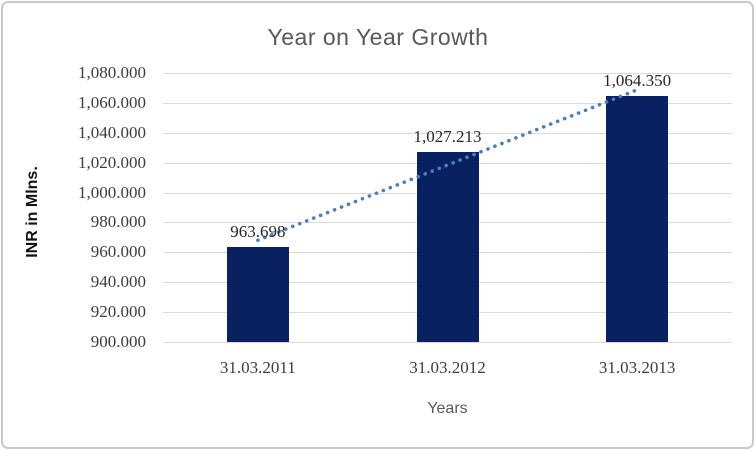  I want to click on y-tick-label: 900.000, so click(118, 341).